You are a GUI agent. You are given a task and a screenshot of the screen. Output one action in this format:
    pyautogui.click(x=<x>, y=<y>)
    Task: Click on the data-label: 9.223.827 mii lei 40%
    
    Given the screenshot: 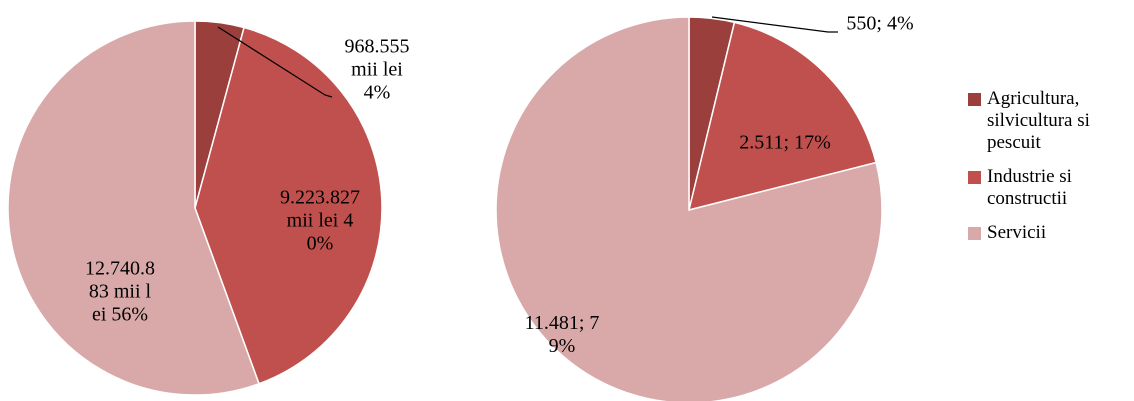 What is the action you would take?
    pyautogui.click(x=320, y=220)
    